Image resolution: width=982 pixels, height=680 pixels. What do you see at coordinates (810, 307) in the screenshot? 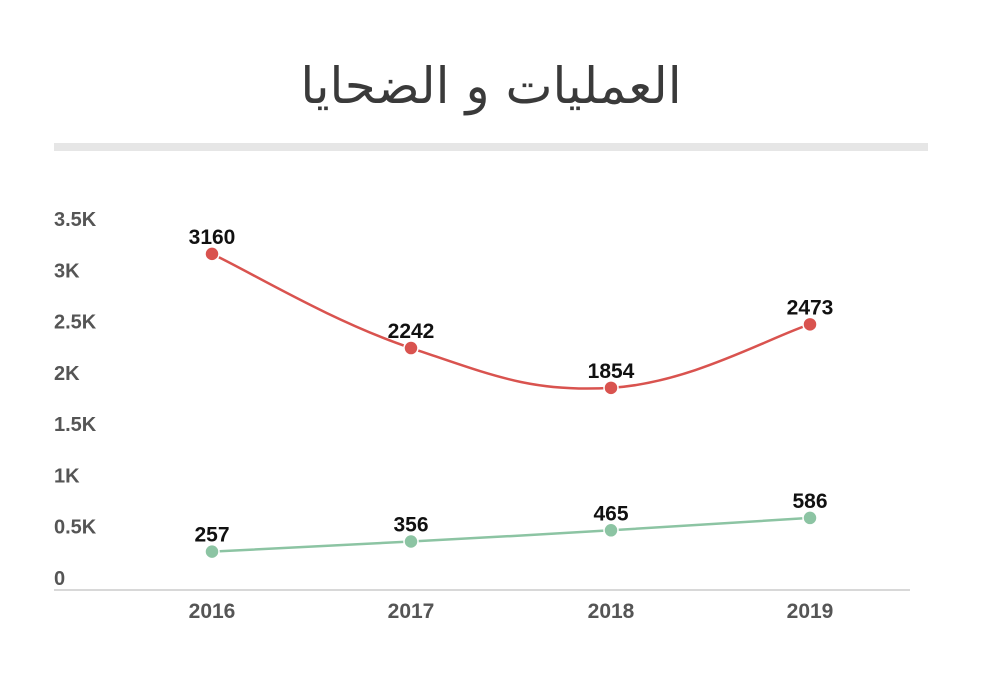
I see `data-label: 2473` at bounding box center [810, 307].